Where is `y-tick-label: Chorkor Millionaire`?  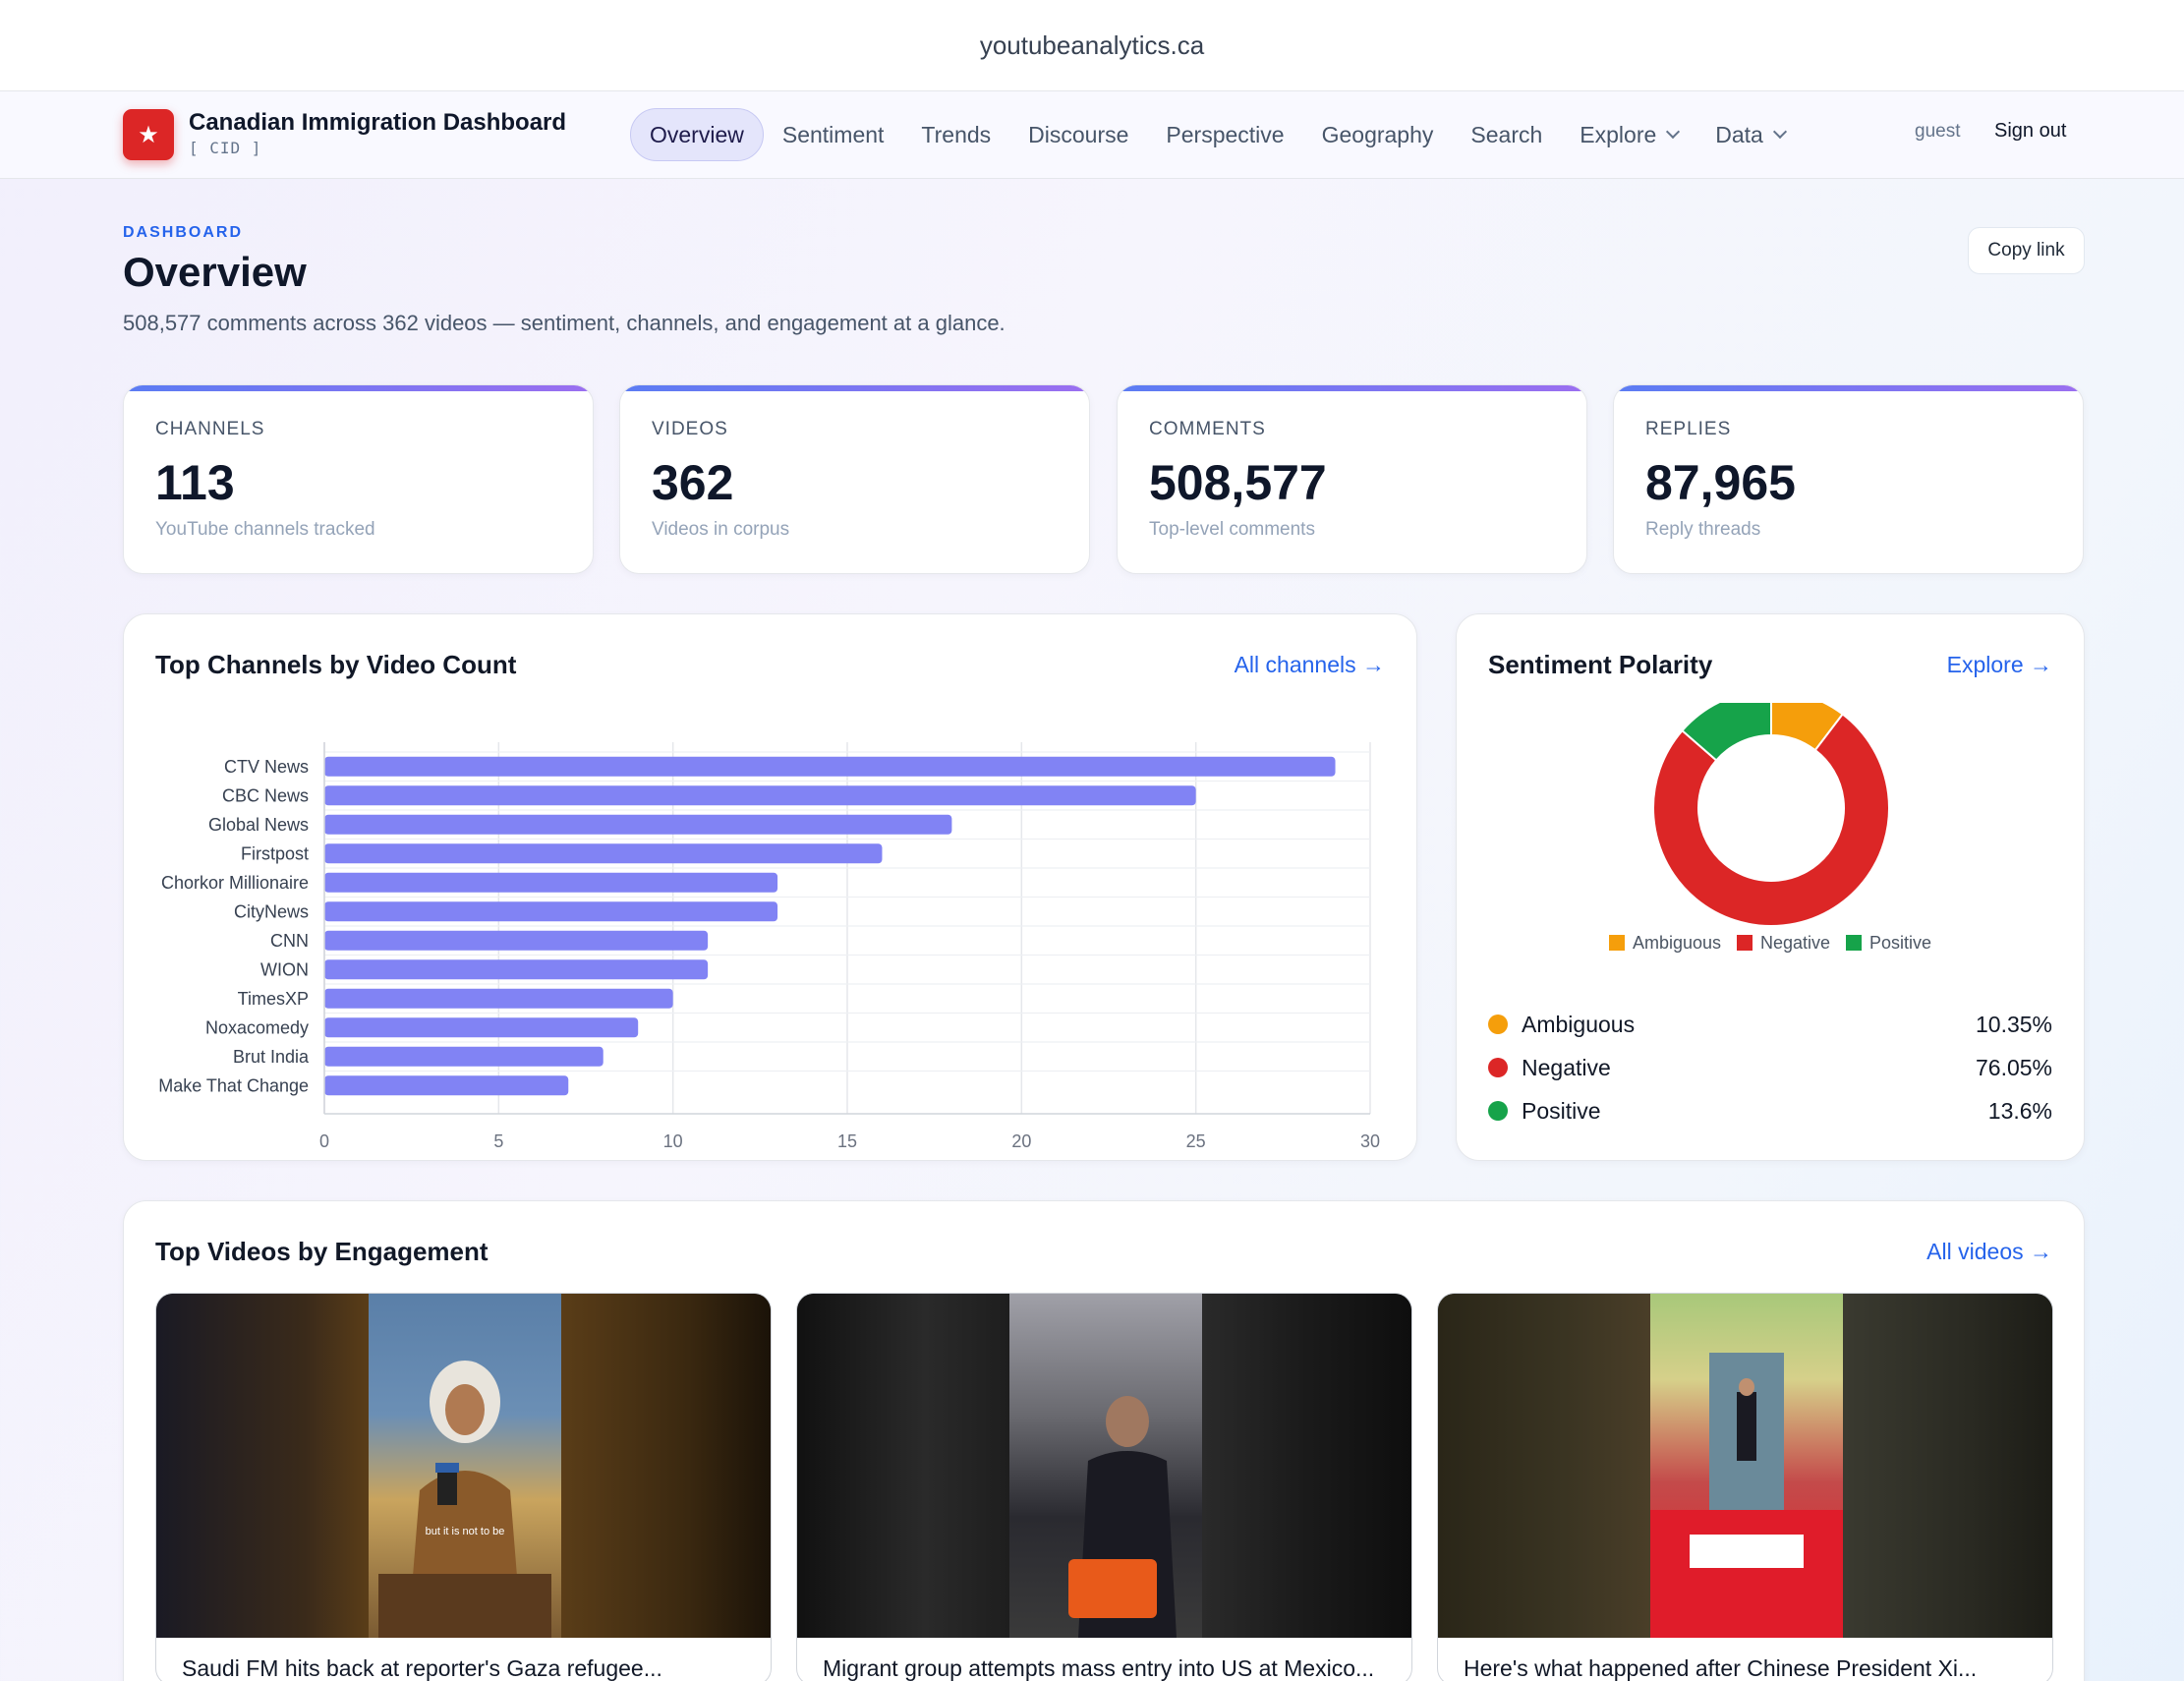 y-tick-label: Chorkor Millionaire is located at coordinates (235, 883).